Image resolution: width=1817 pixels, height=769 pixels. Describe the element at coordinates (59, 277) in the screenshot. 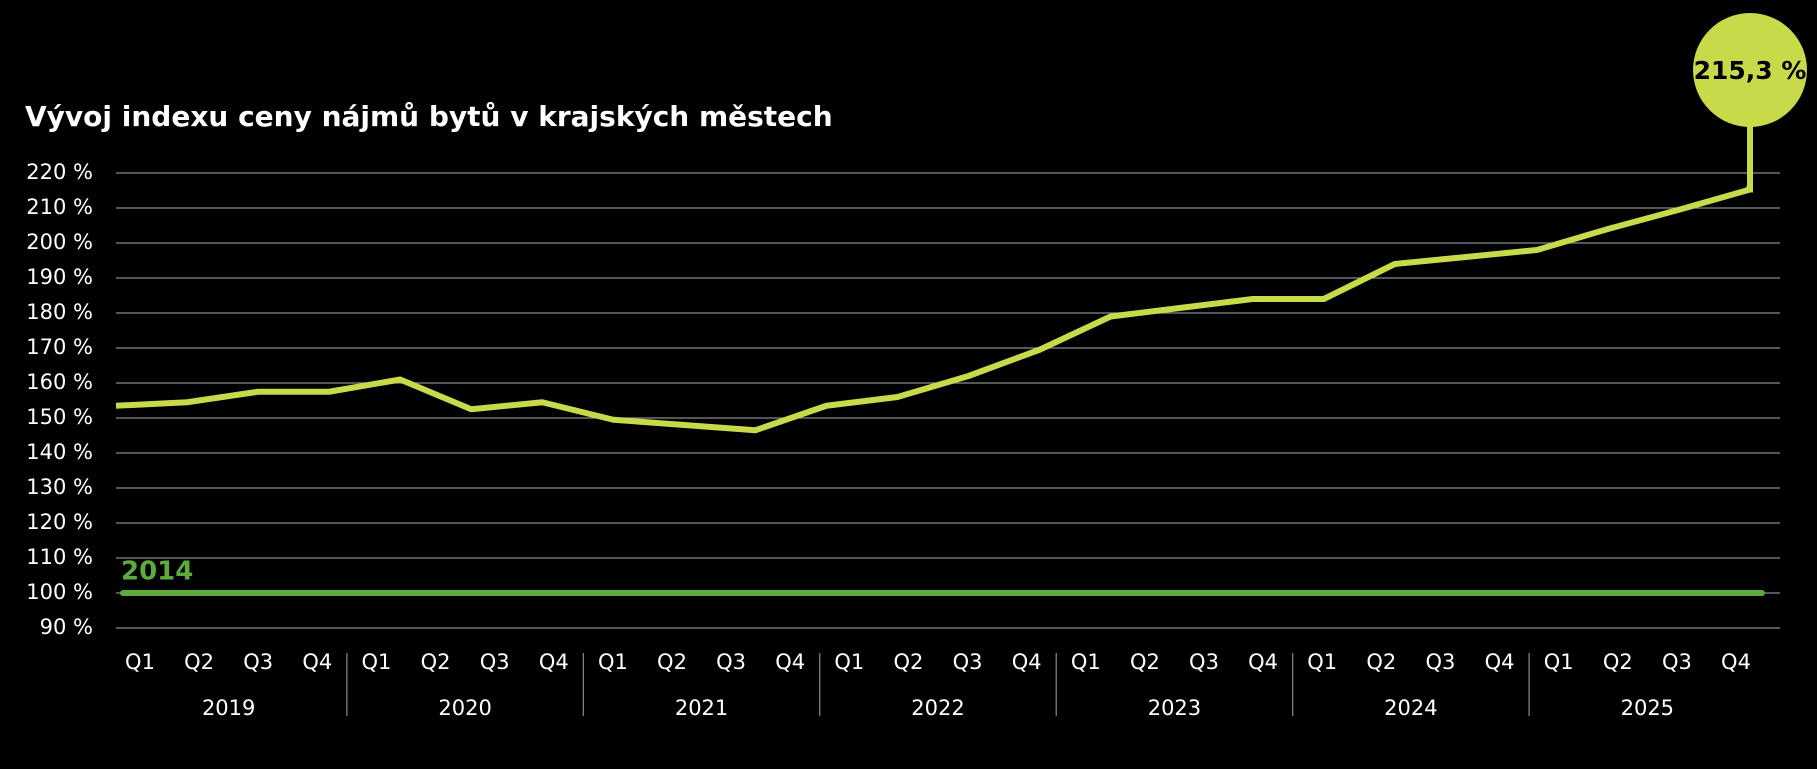

I see `y-tick-label: 190 %` at that location.